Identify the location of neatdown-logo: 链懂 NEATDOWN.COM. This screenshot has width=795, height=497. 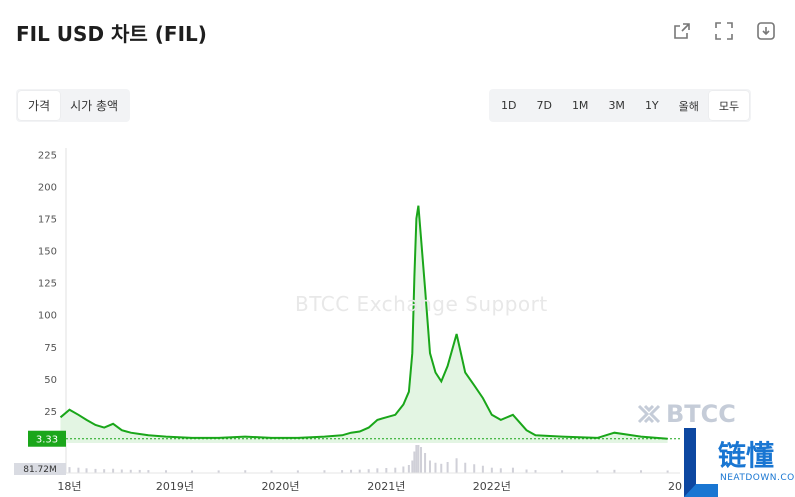
(737, 462).